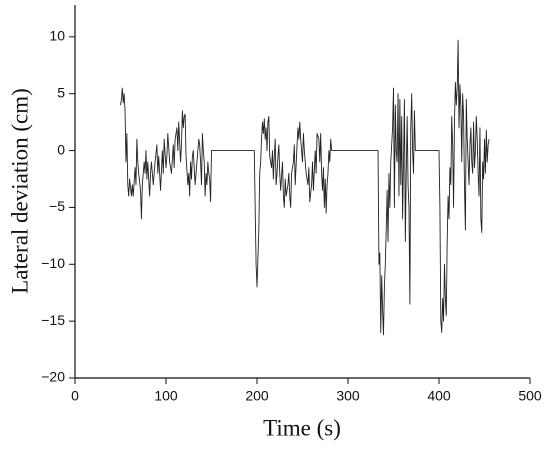 The width and height of the screenshot is (550, 449). I want to click on x-tick-label: 200, so click(257, 396).